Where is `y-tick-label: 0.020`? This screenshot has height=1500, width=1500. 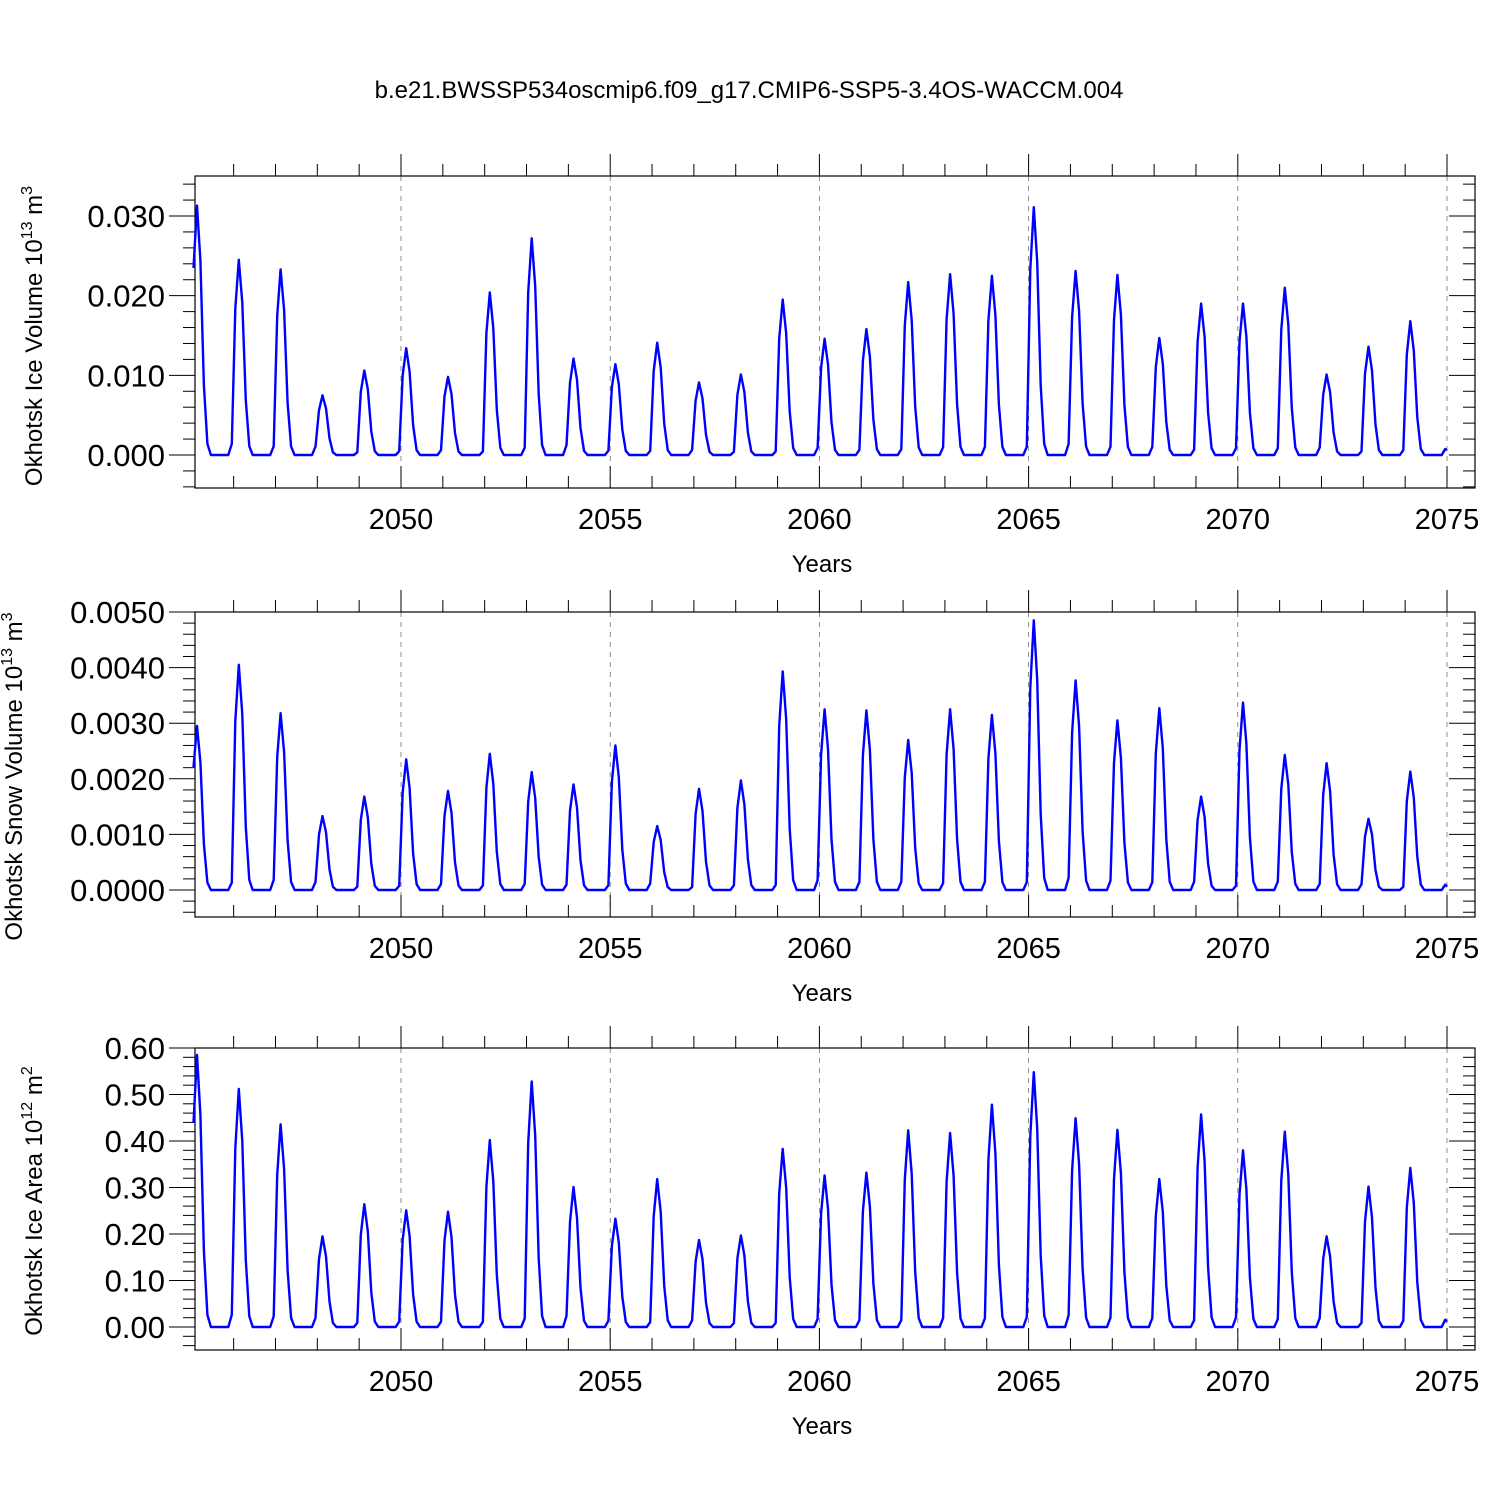 y-tick-label: 0.020 is located at coordinates (126, 296).